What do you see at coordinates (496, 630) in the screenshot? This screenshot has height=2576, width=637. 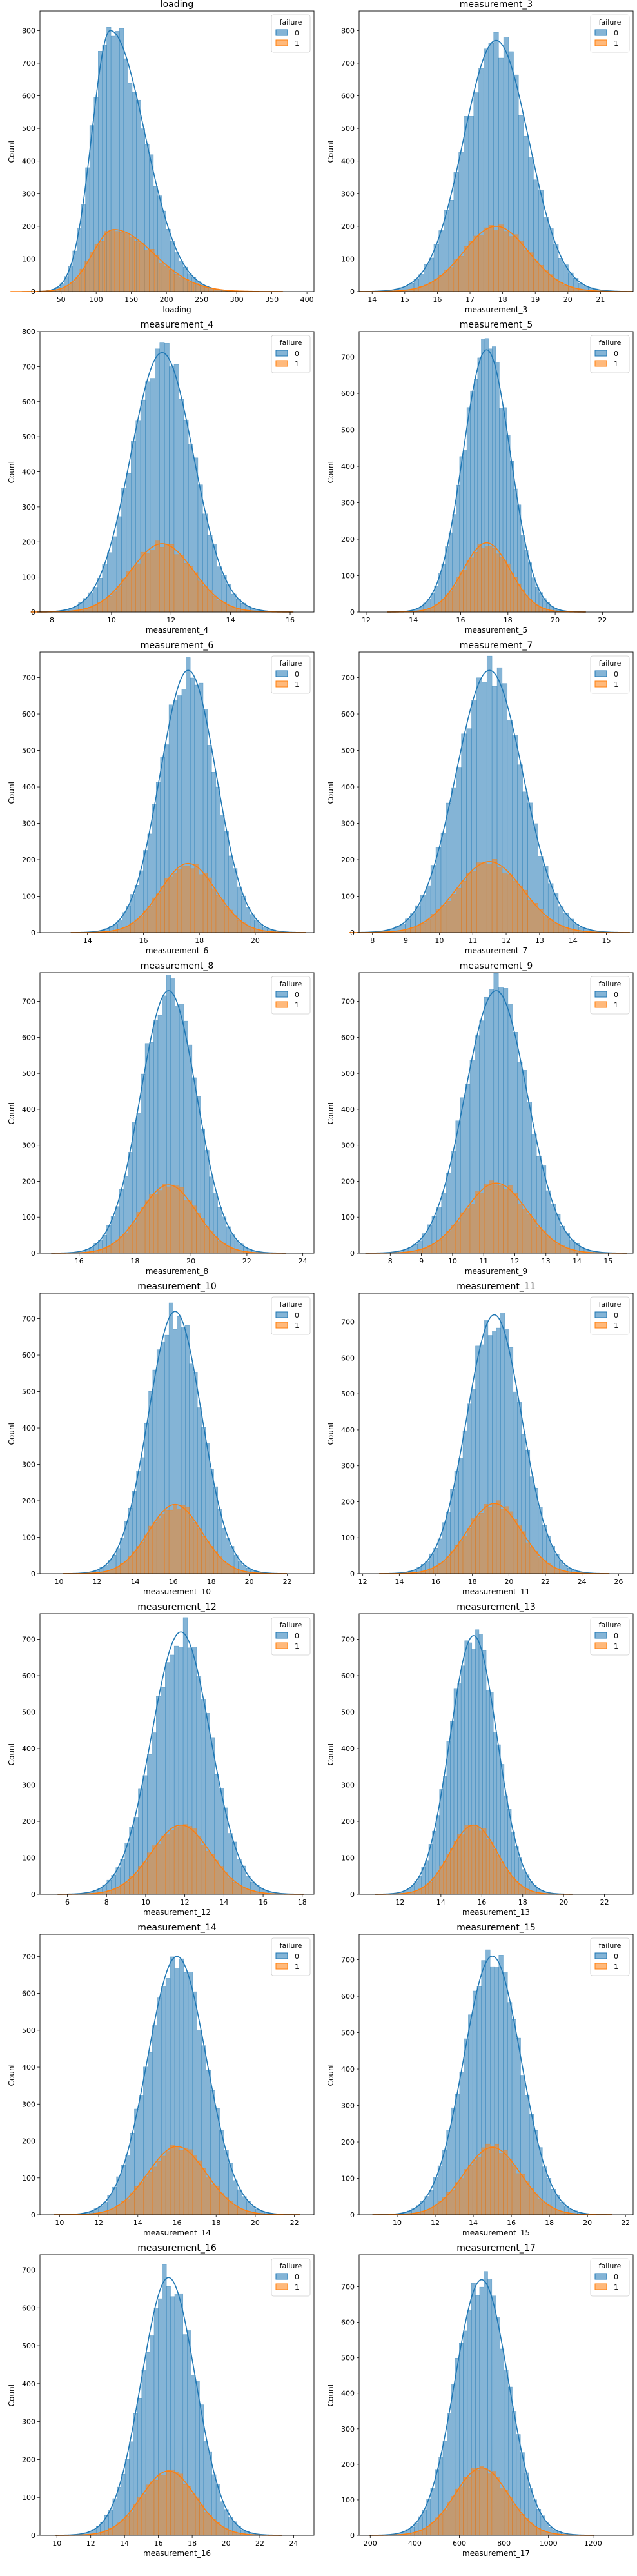 I see `x-axis-label: measurement_5` at bounding box center [496, 630].